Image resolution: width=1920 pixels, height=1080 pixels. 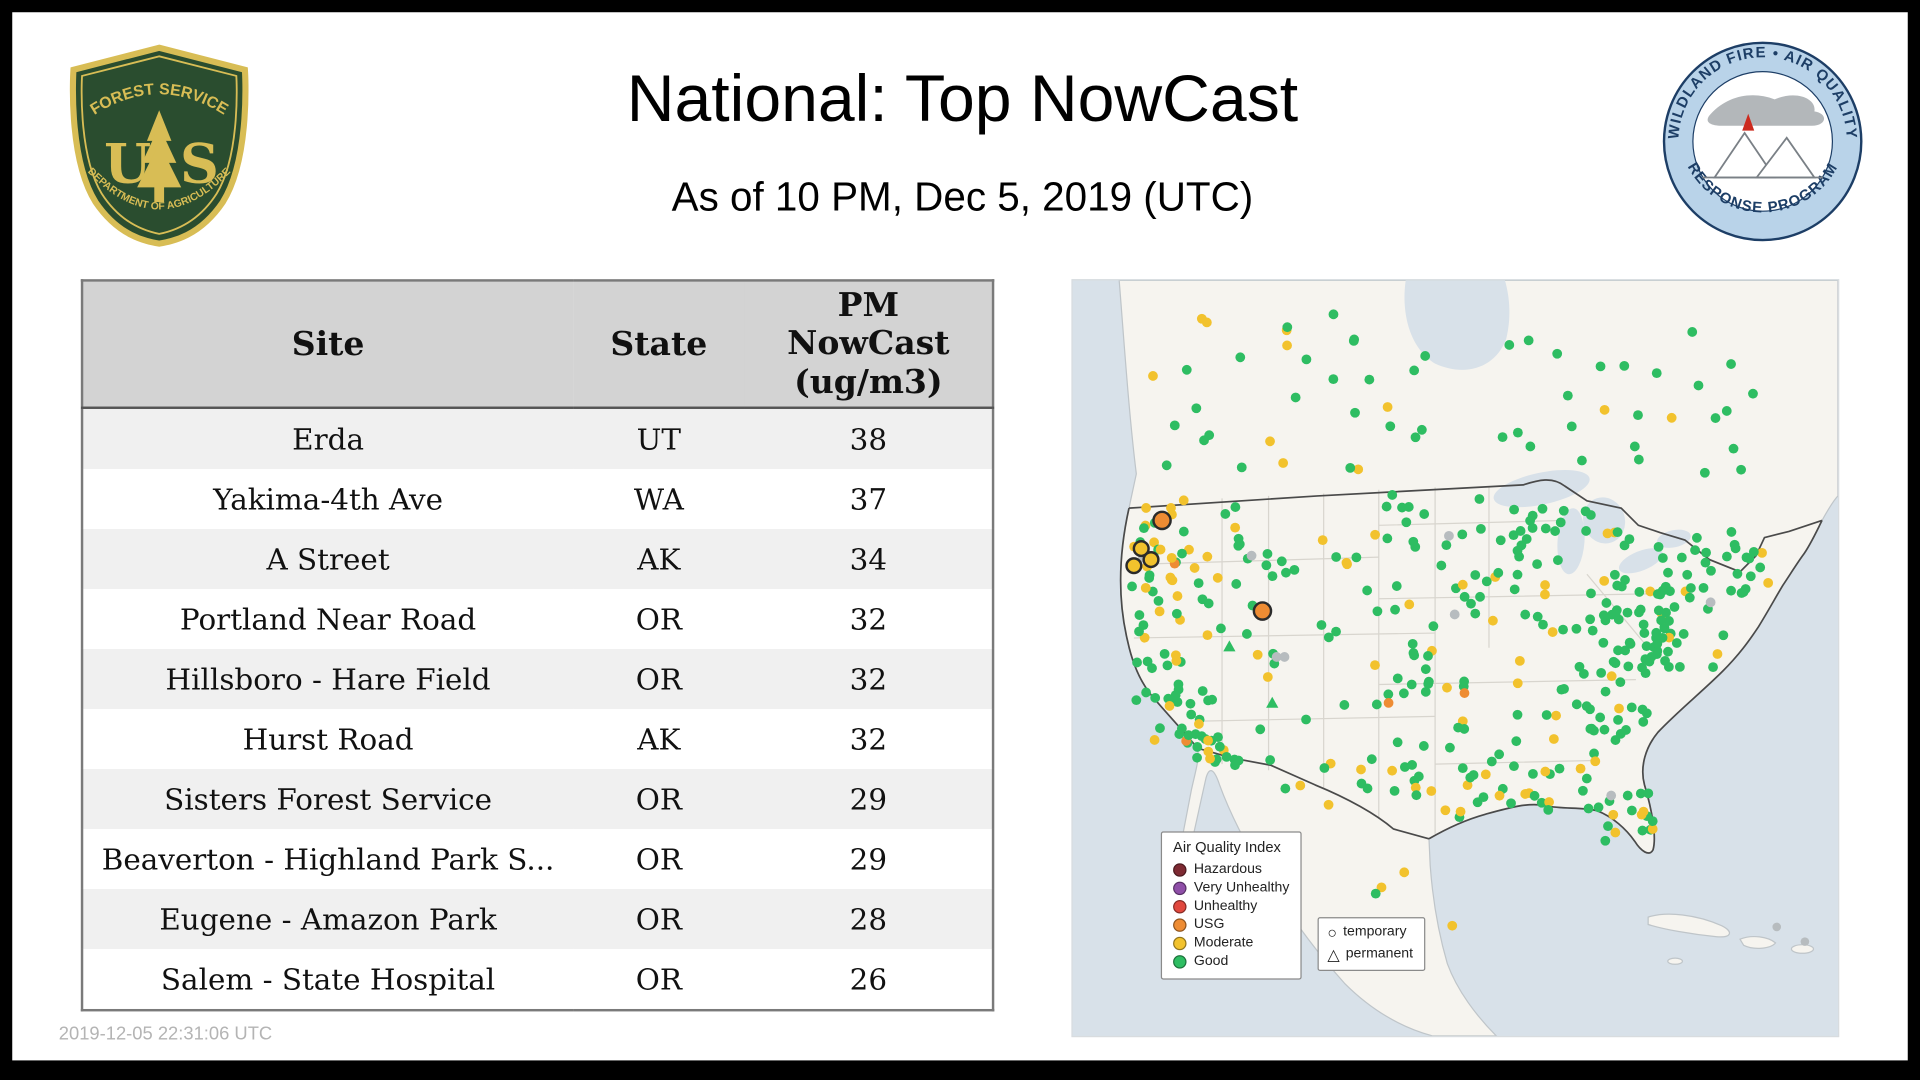 What do you see at coordinates (1592, 522) in the screenshot?
I see `great-lakes` at bounding box center [1592, 522].